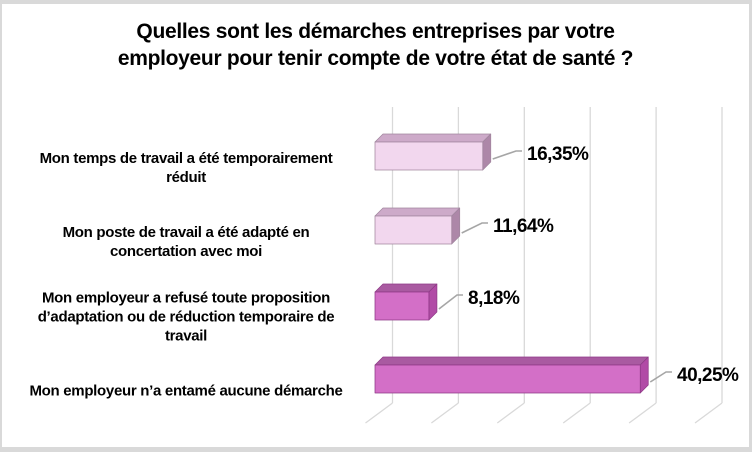 This screenshot has width=752, height=452. I want to click on value-label-1: 16,35%, so click(558, 154).